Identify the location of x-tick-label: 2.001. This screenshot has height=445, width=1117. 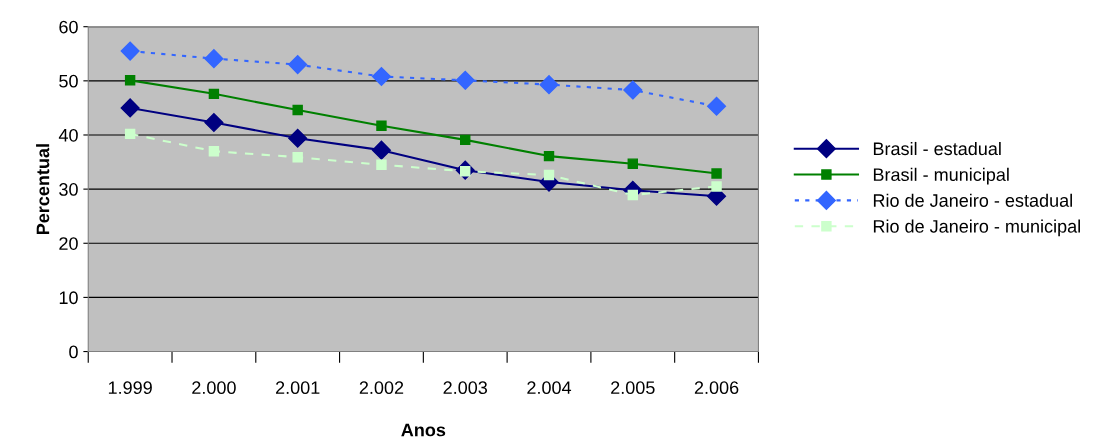
(298, 388).